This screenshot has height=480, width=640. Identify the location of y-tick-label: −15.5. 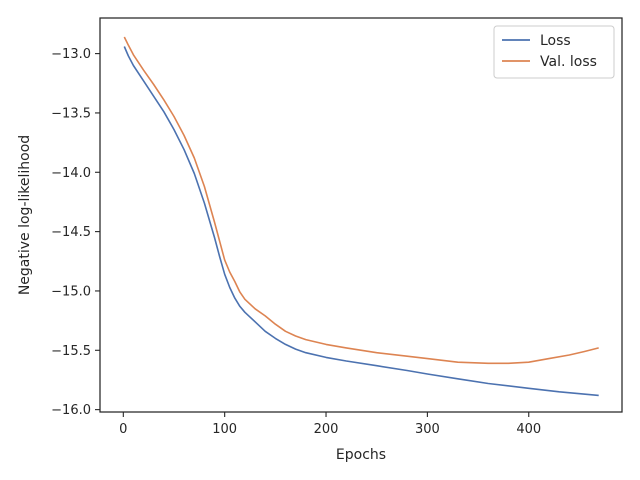
(71, 351).